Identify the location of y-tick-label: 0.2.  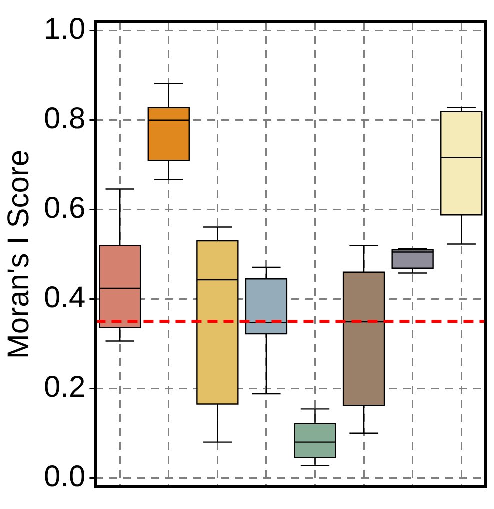
(65, 387).